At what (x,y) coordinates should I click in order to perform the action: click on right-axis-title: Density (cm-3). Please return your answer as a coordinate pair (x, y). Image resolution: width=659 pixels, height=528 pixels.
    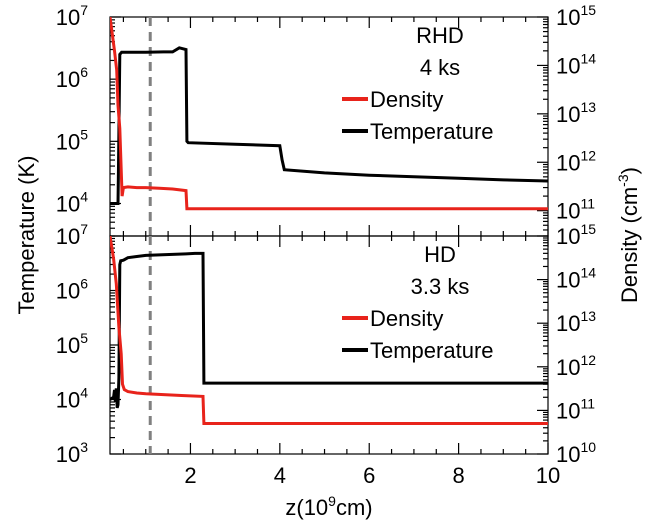
    Looking at the image, I should click on (628, 235).